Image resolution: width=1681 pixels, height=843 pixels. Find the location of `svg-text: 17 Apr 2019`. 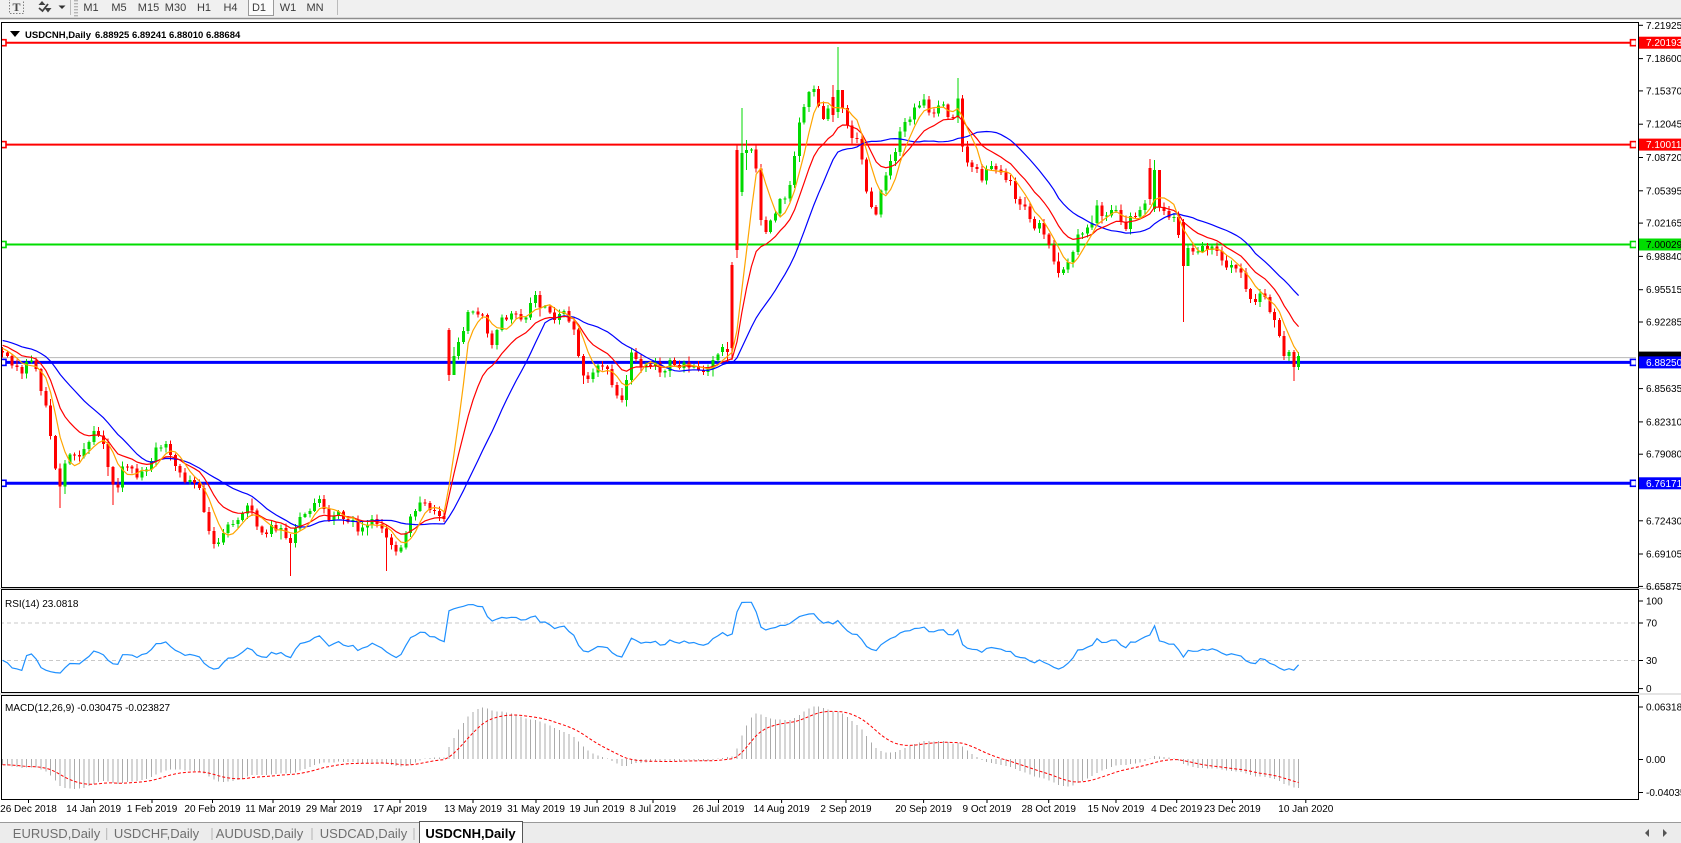

svg-text: 17 Apr 2019 is located at coordinates (400, 809).